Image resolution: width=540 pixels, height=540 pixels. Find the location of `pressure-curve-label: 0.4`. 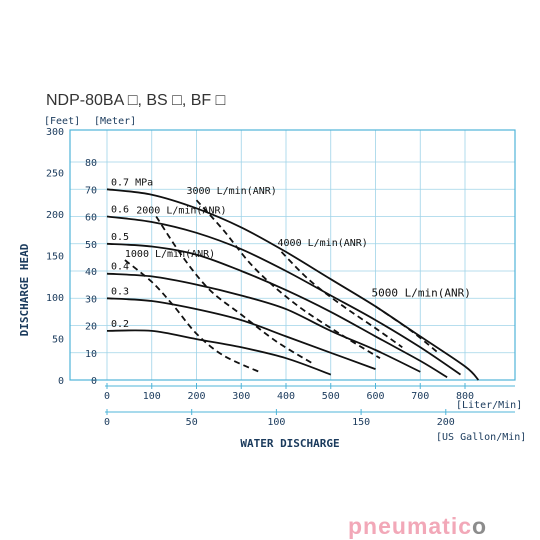

pressure-curve-label: 0.4 is located at coordinates (120, 267).